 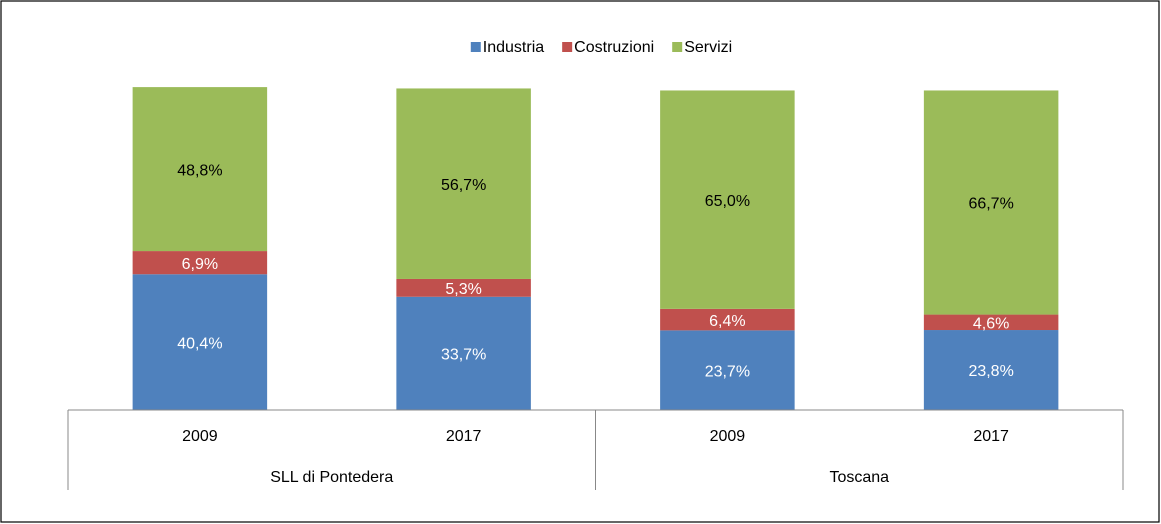 I want to click on data-label: 6,9%, so click(x=200, y=264).